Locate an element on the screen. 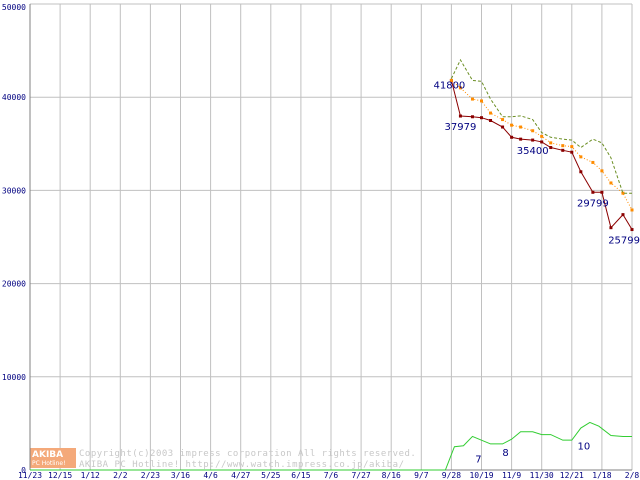 The height and width of the screenshot is (480, 640). data-label: 7 is located at coordinates (478, 460).